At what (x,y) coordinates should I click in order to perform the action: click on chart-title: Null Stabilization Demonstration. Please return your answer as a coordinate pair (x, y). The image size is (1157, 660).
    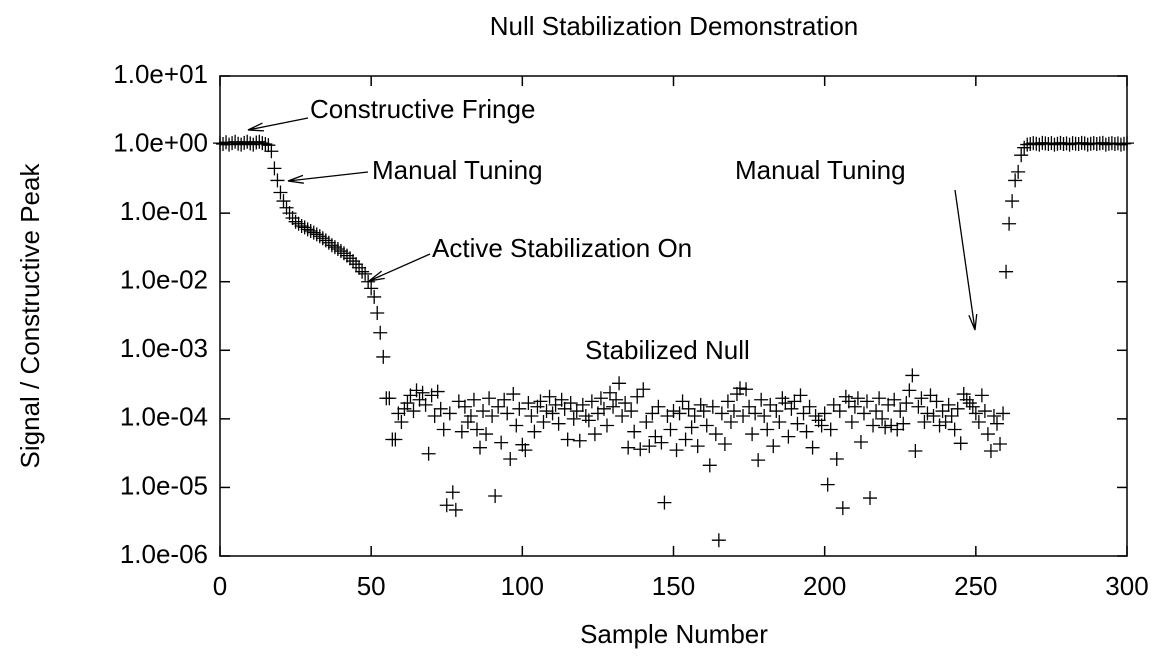
    Looking at the image, I should click on (674, 26).